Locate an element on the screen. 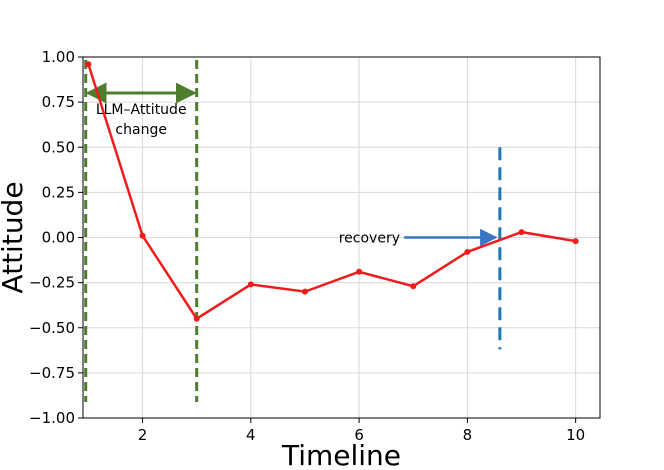 The height and width of the screenshot is (470, 664). x-tick-label: 10 is located at coordinates (575, 435).